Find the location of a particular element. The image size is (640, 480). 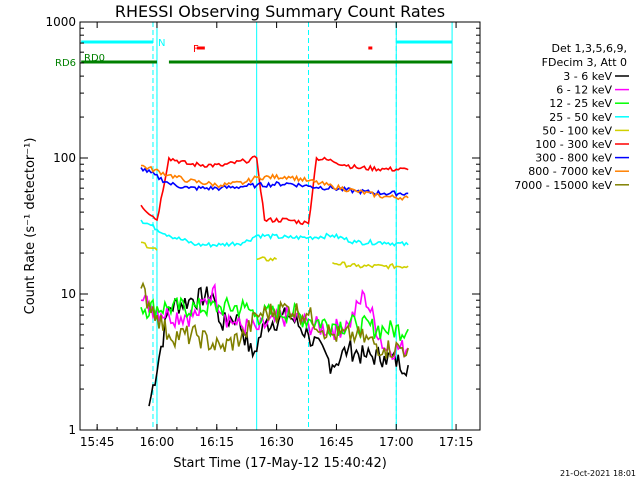

legend-entry-label: 50 - 100 keV is located at coordinates (577, 130).